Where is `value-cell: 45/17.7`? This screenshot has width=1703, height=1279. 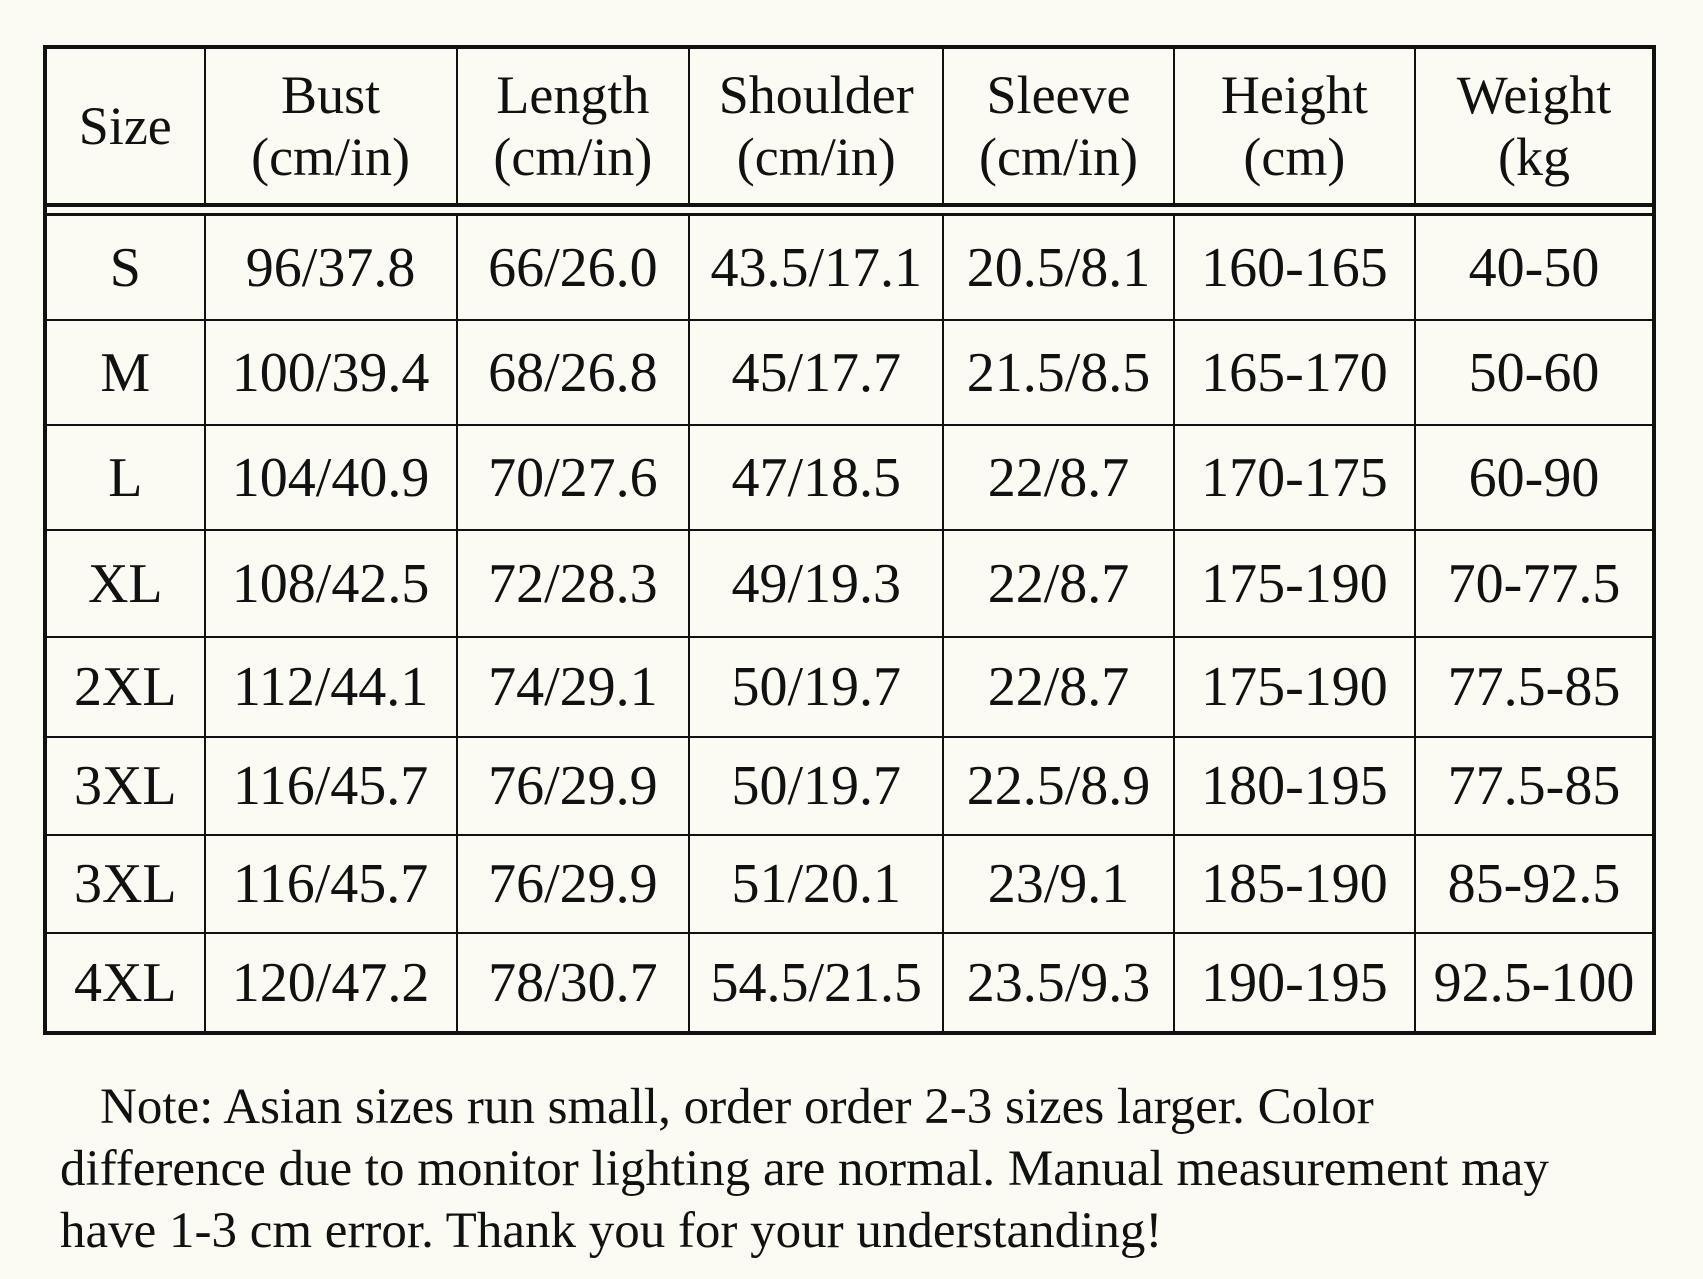
value-cell: 45/17.7 is located at coordinates (816, 372).